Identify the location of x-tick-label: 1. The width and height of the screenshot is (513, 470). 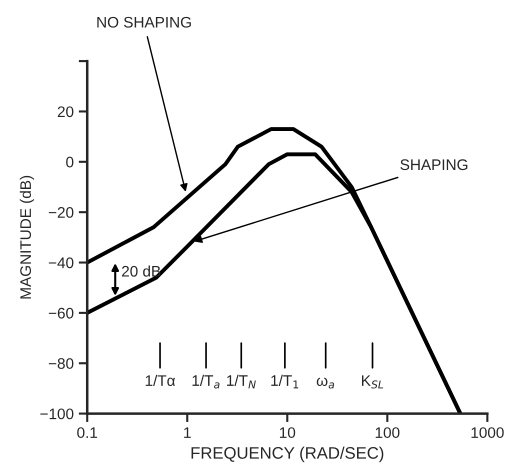
(187, 432).